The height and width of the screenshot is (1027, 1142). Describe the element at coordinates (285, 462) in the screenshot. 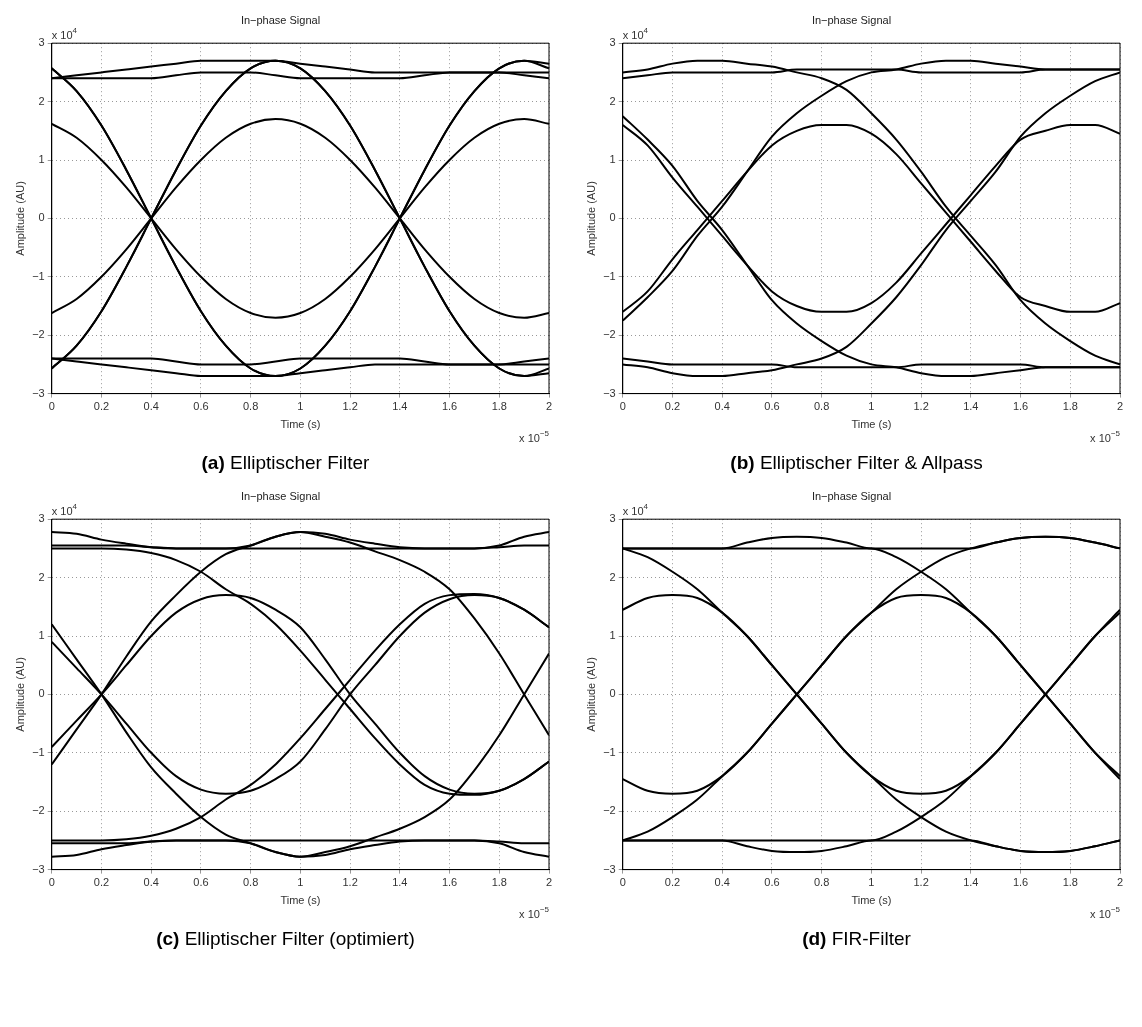

I see `text: (a) Elliptischer Filter` at that location.